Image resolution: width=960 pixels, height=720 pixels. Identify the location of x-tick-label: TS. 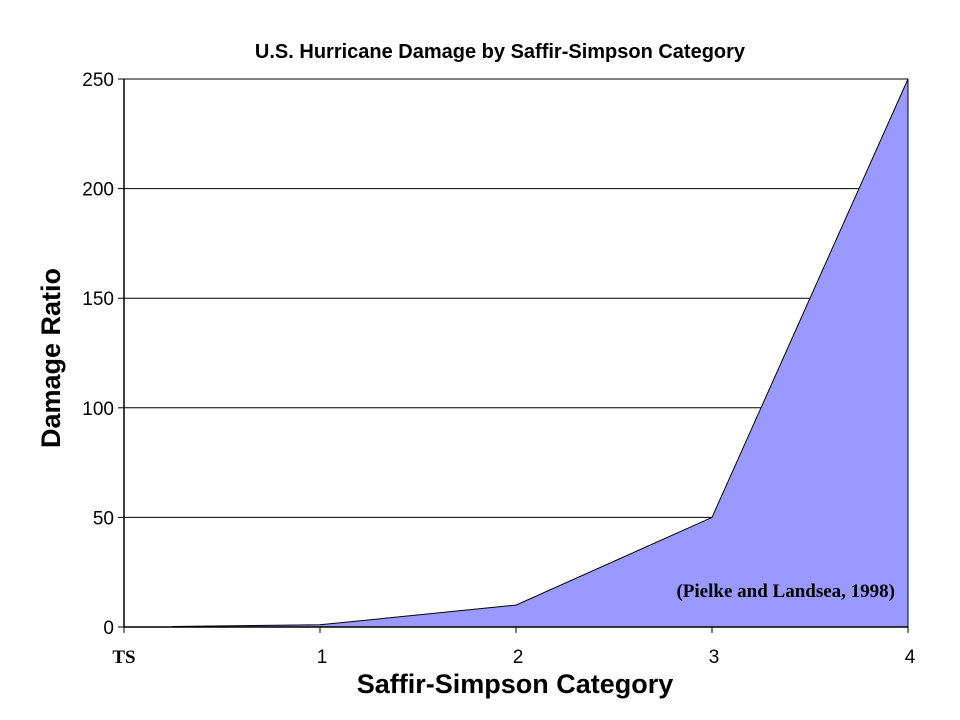
(123, 657).